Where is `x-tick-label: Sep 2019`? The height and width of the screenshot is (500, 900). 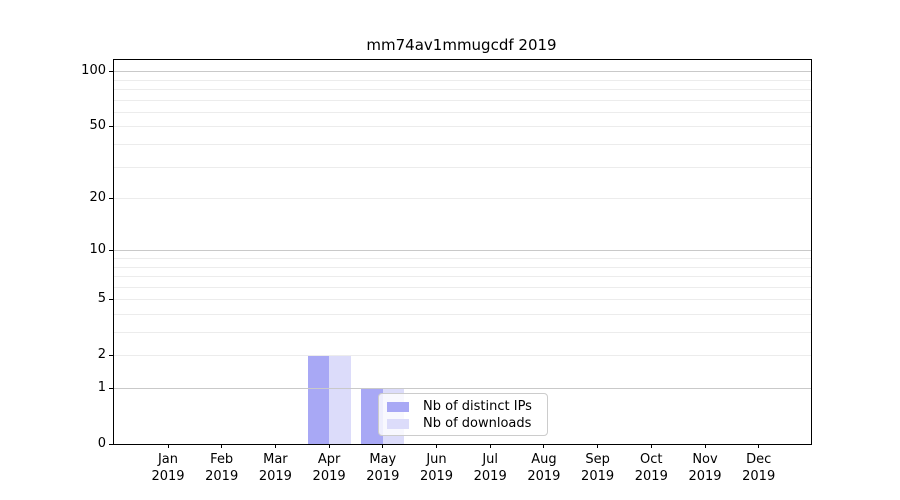
x-tick-label: Sep 2019 is located at coordinates (598, 468).